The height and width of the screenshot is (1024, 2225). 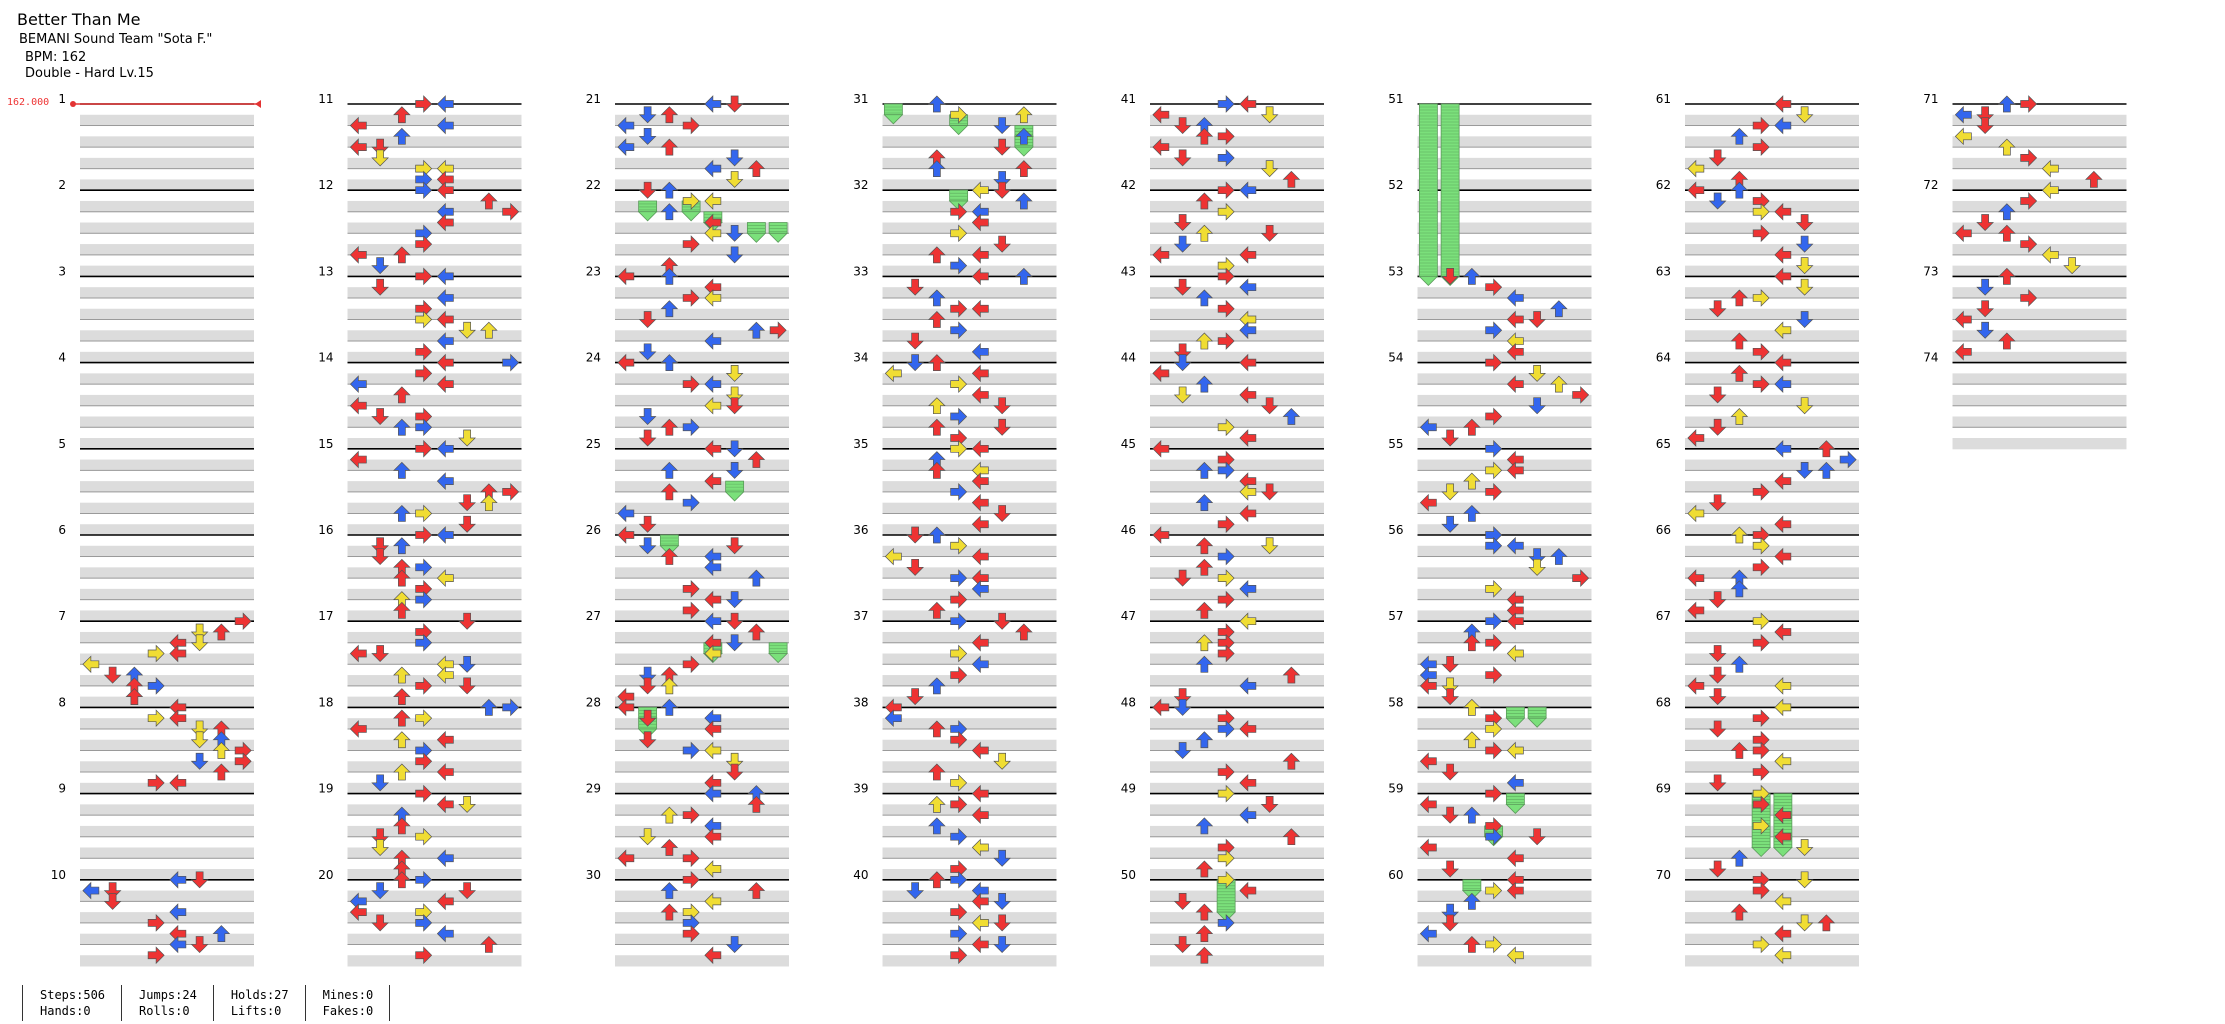 I want to click on measure-number: 7, so click(x=62, y=616).